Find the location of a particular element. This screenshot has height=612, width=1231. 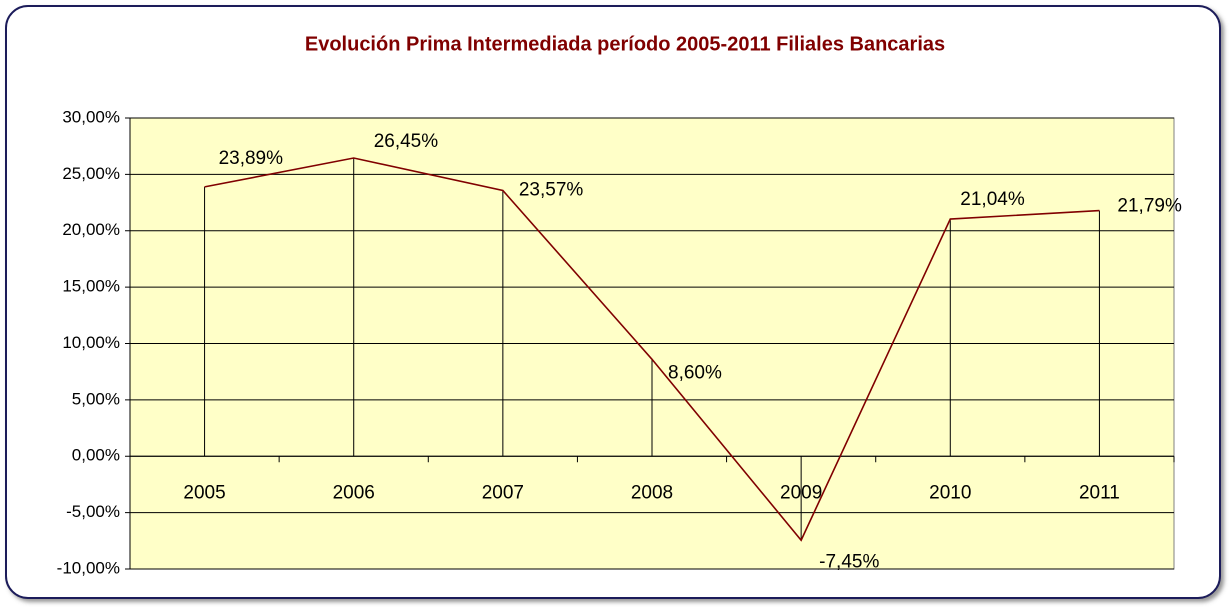

y-tick-label: 15,00% is located at coordinates (91, 286).